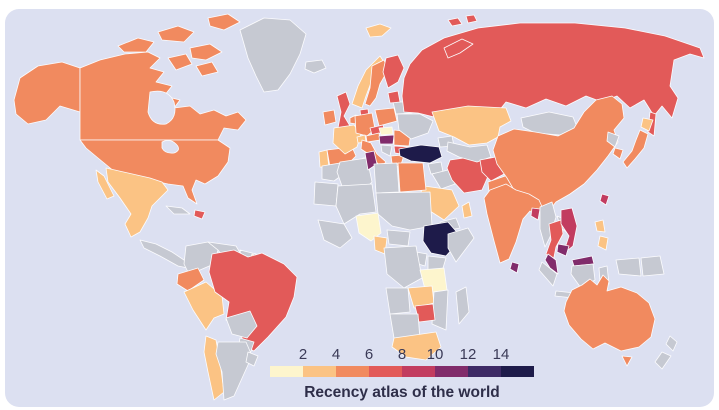 This screenshot has width=719, height=410. What do you see at coordinates (343, 110) in the screenshot?
I see `country-uk` at bounding box center [343, 110].